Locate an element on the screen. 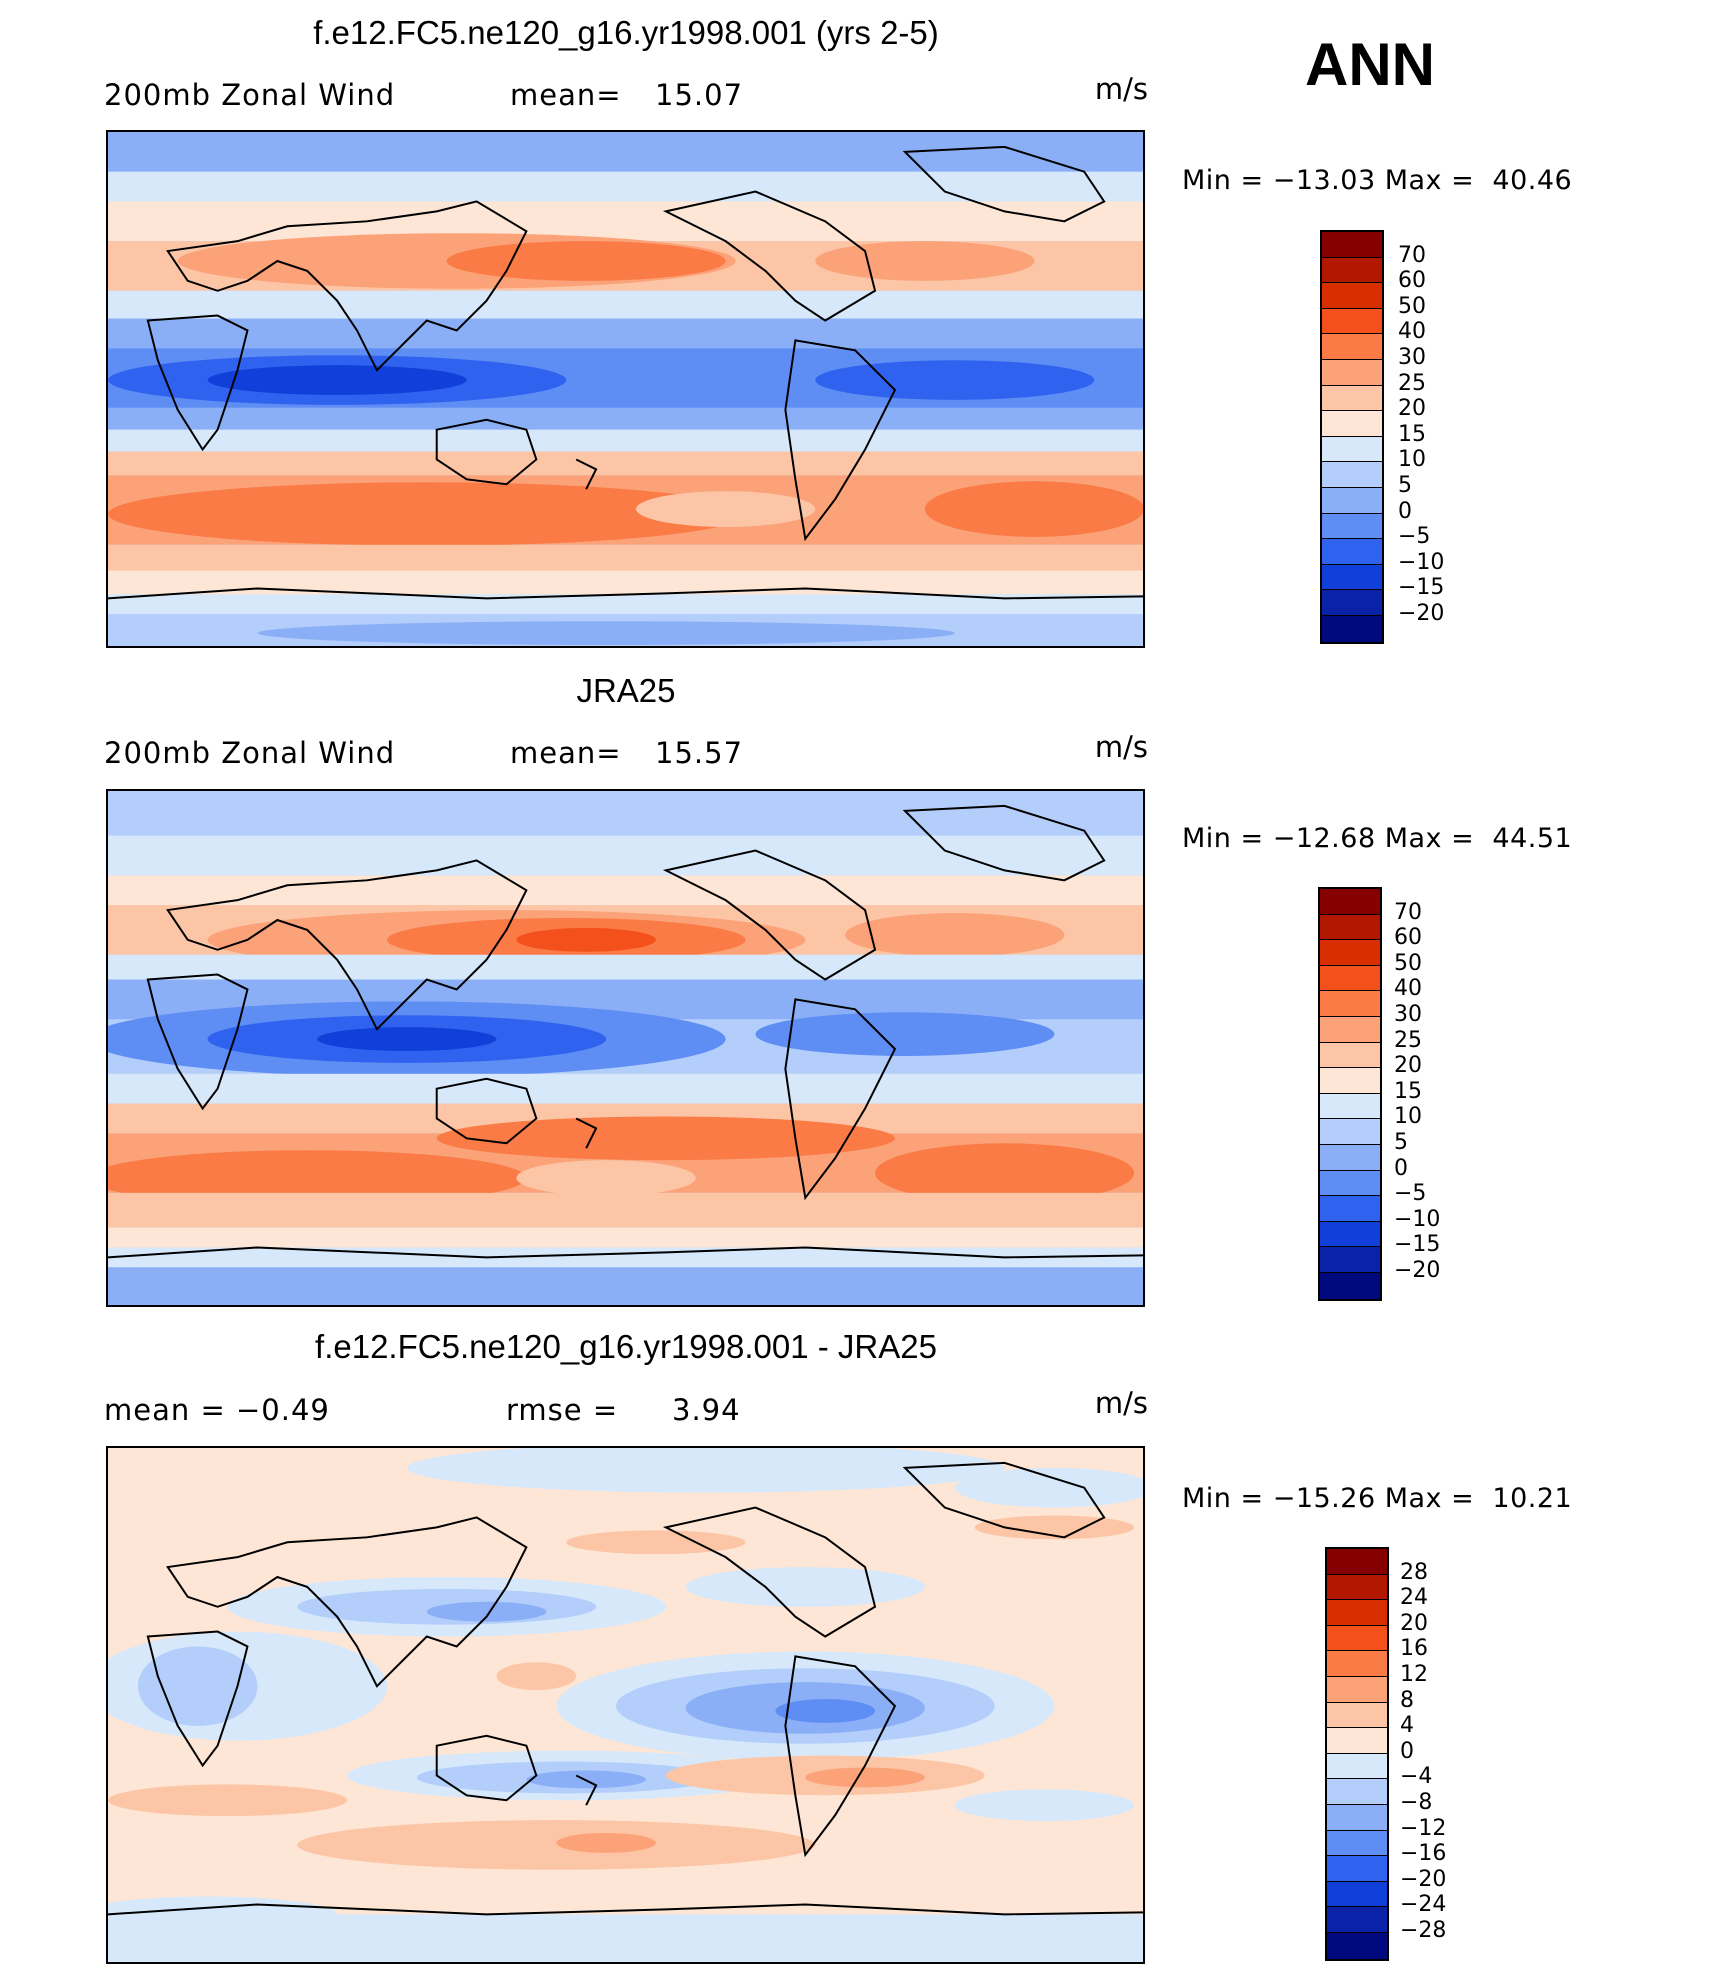  colorbar-tick-label: −16 is located at coordinates (1423, 1854).